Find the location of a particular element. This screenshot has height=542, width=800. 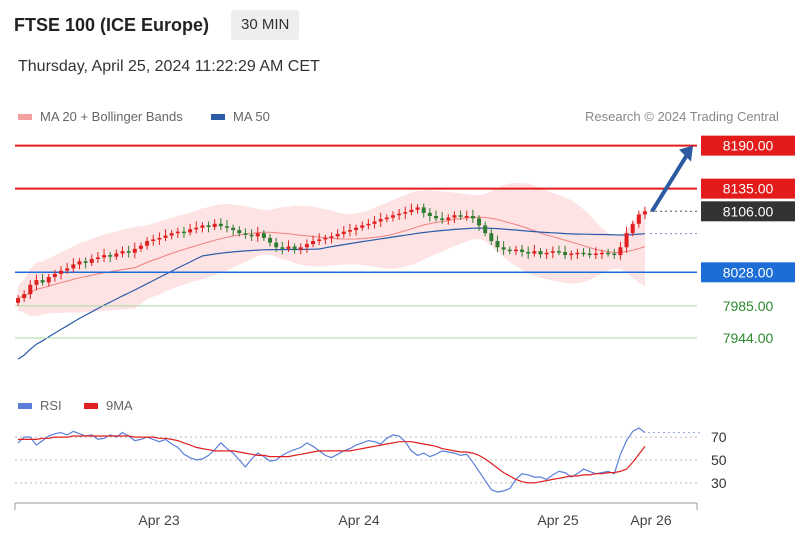

ma20-swatch is located at coordinates (25, 116).